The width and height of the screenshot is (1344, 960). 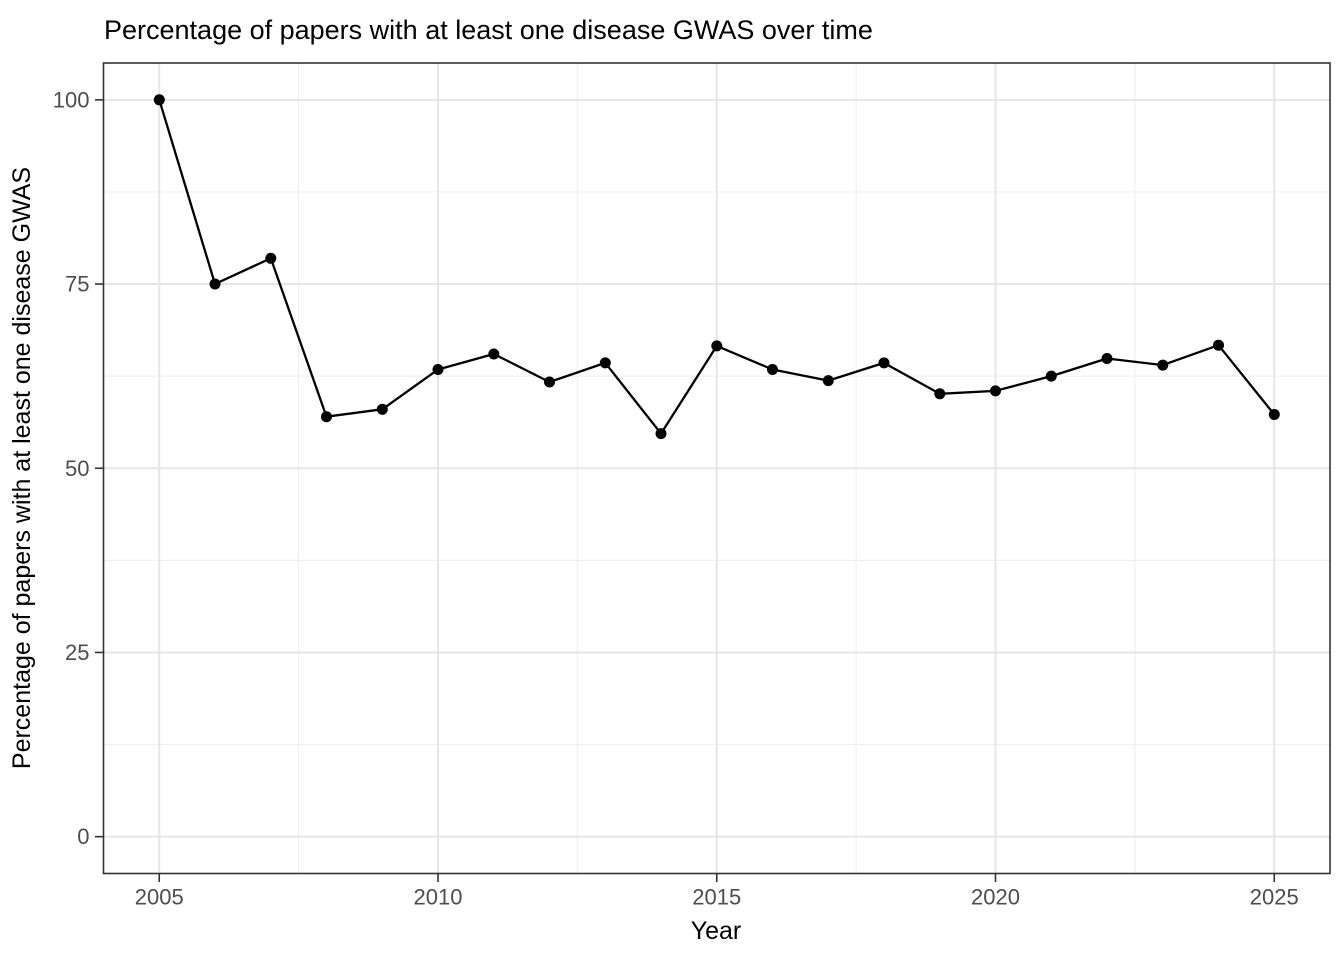 I want to click on y-tick-label: 25, so click(x=77, y=652).